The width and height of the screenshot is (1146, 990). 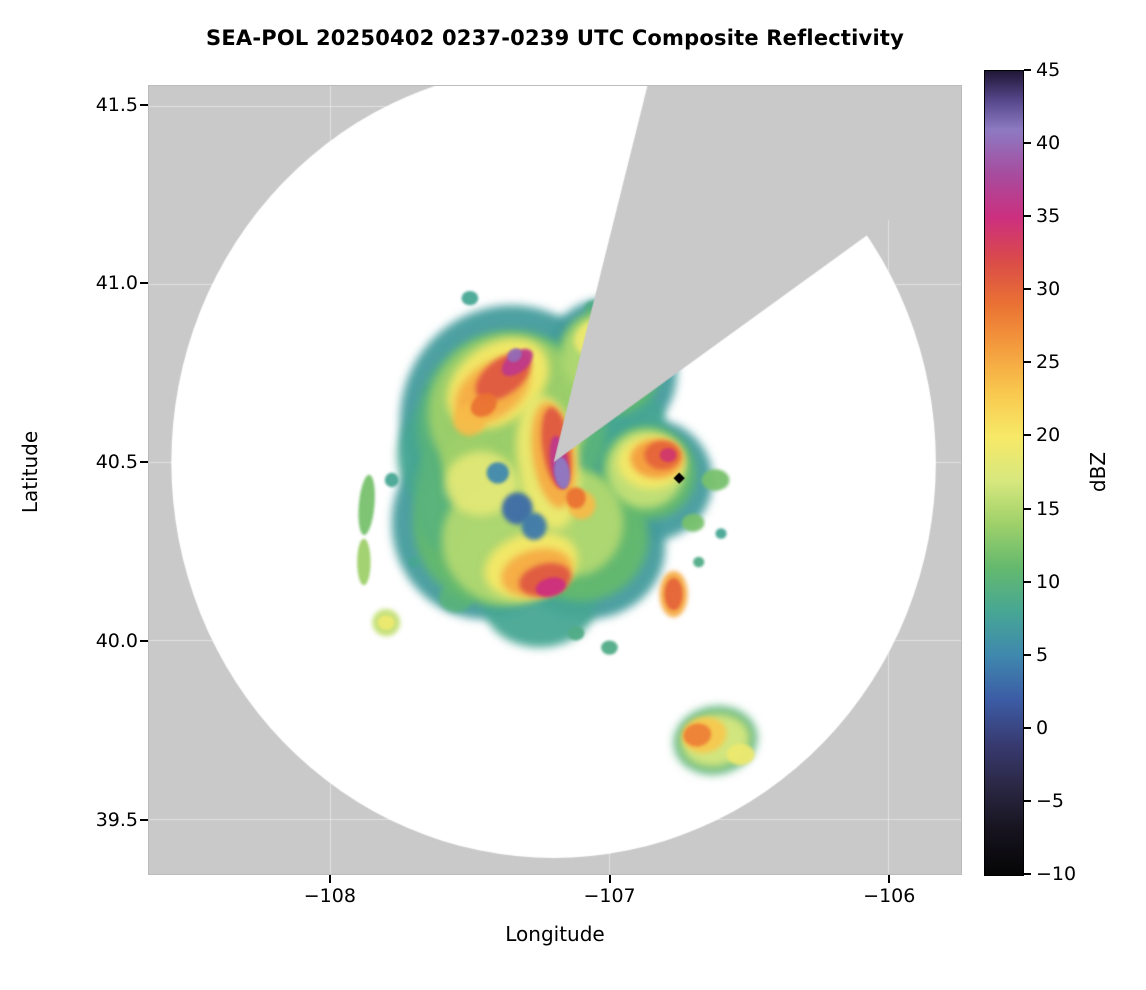 I want to click on colorbar-tick-label: 10, so click(x=1048, y=581).